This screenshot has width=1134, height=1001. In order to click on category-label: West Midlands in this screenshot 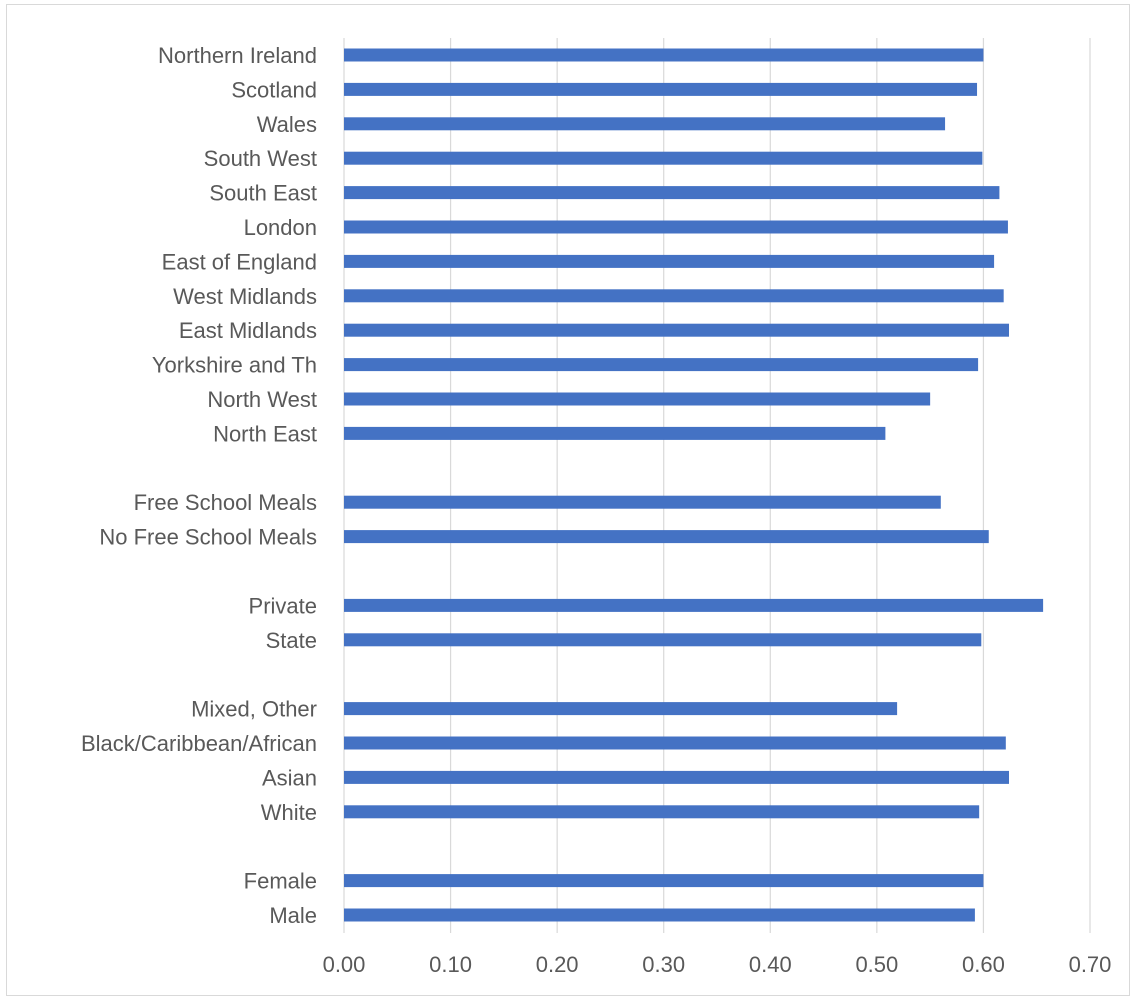, I will do `click(245, 296)`.